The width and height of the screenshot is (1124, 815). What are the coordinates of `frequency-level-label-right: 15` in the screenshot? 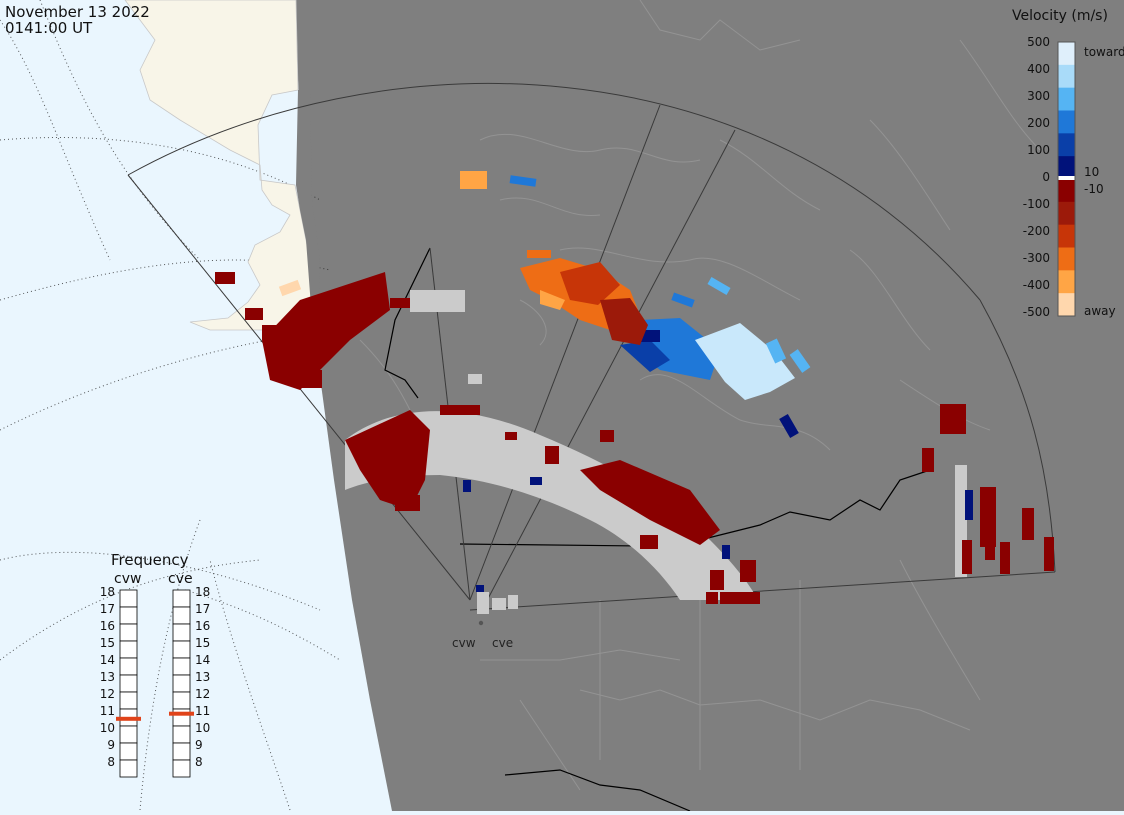 It's located at (202, 643).